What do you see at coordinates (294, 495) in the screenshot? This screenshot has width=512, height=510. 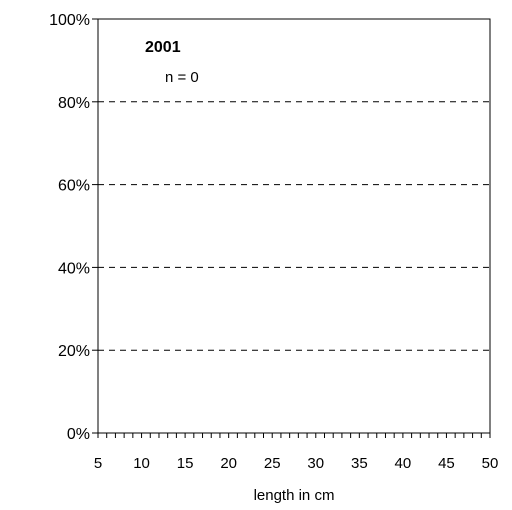 I see `x-axis-title: length in cm` at bounding box center [294, 495].